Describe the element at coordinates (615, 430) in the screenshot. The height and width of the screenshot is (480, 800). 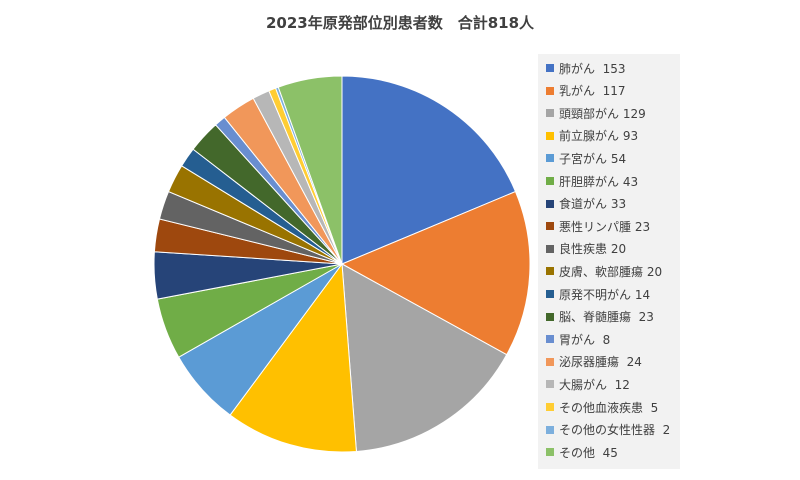
I see `legend-label: その他の女性性器 2` at that location.